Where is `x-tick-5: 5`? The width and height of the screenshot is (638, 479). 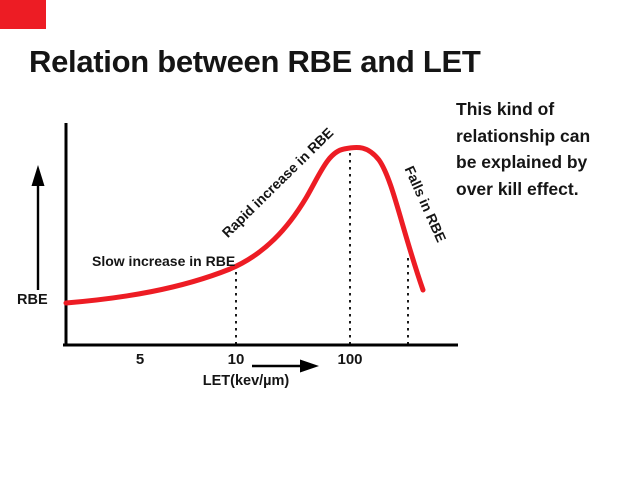 x-tick-5: 5 is located at coordinates (140, 359).